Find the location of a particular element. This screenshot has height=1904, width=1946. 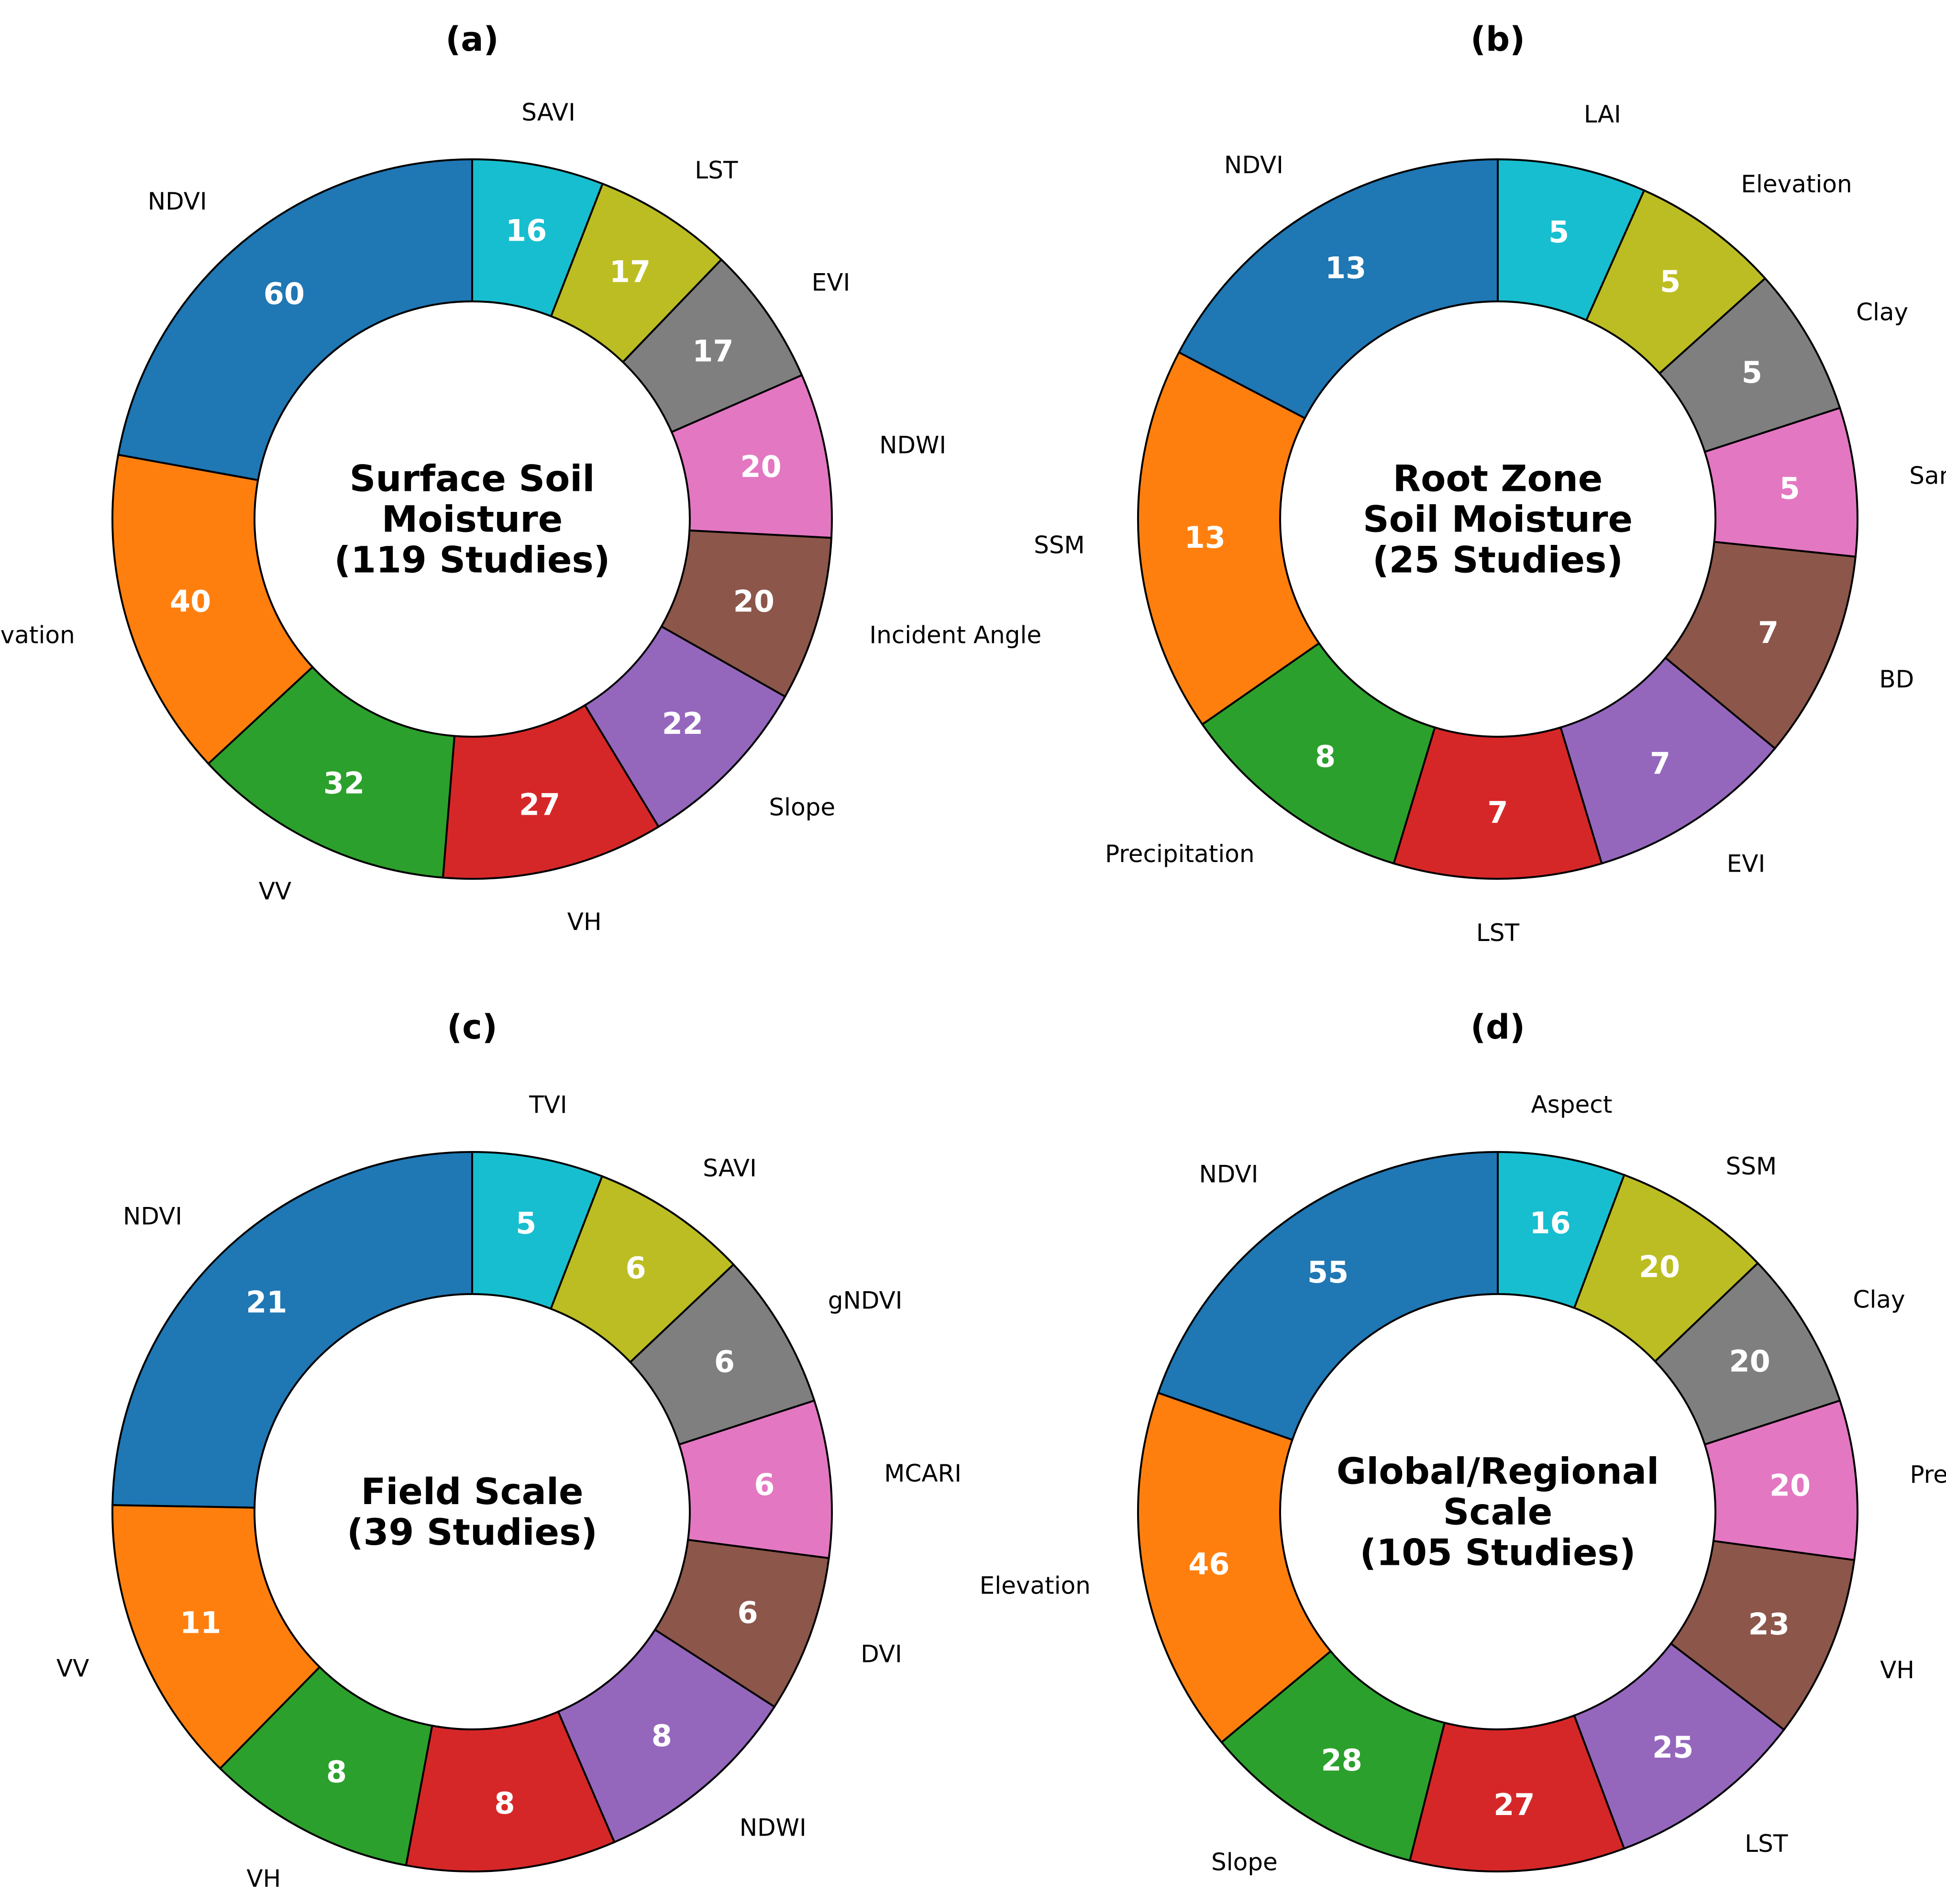

value-label-gndvi: 6 is located at coordinates (725, 1362).